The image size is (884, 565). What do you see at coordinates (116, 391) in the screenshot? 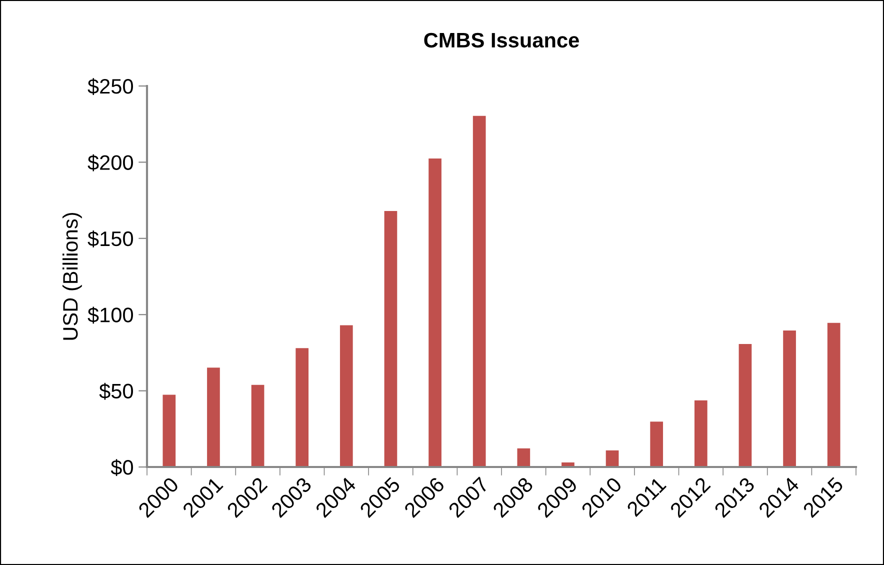
I see `y-tick-label: $50` at bounding box center [116, 391].